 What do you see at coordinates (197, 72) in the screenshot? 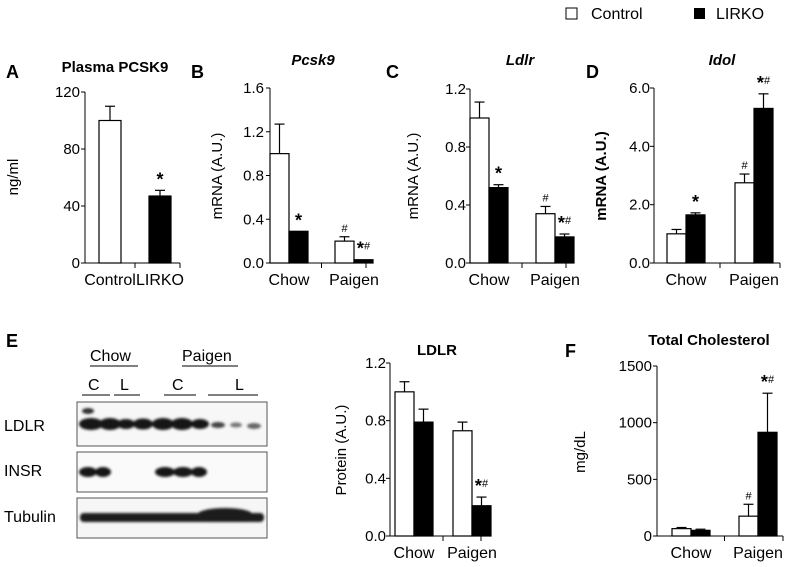
I see `panel-letter-b: B` at bounding box center [197, 72].